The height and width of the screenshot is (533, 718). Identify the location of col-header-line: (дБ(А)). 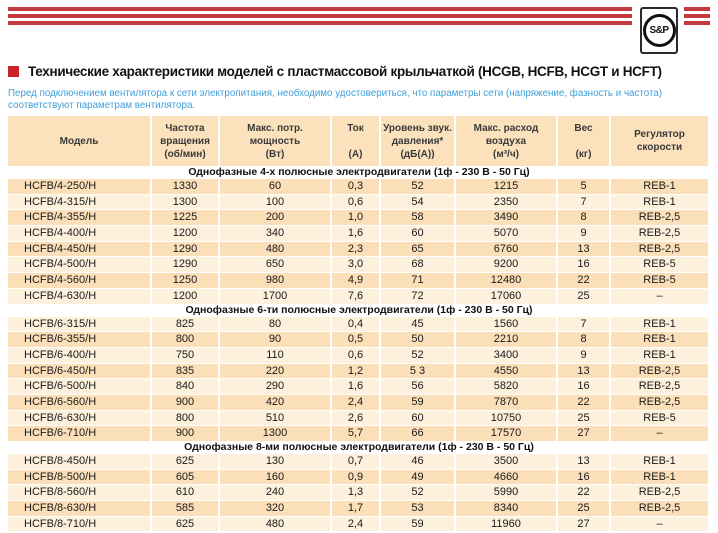
(417, 154).